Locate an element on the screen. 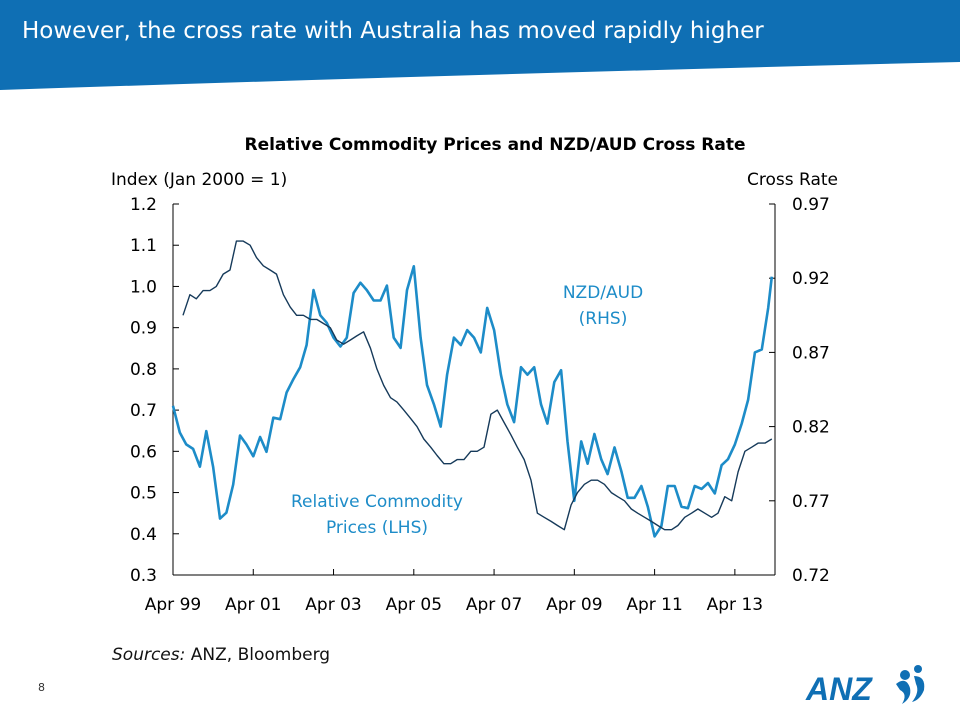  sources-note: Sources: ANZ, Bloomberg is located at coordinates (221, 655).